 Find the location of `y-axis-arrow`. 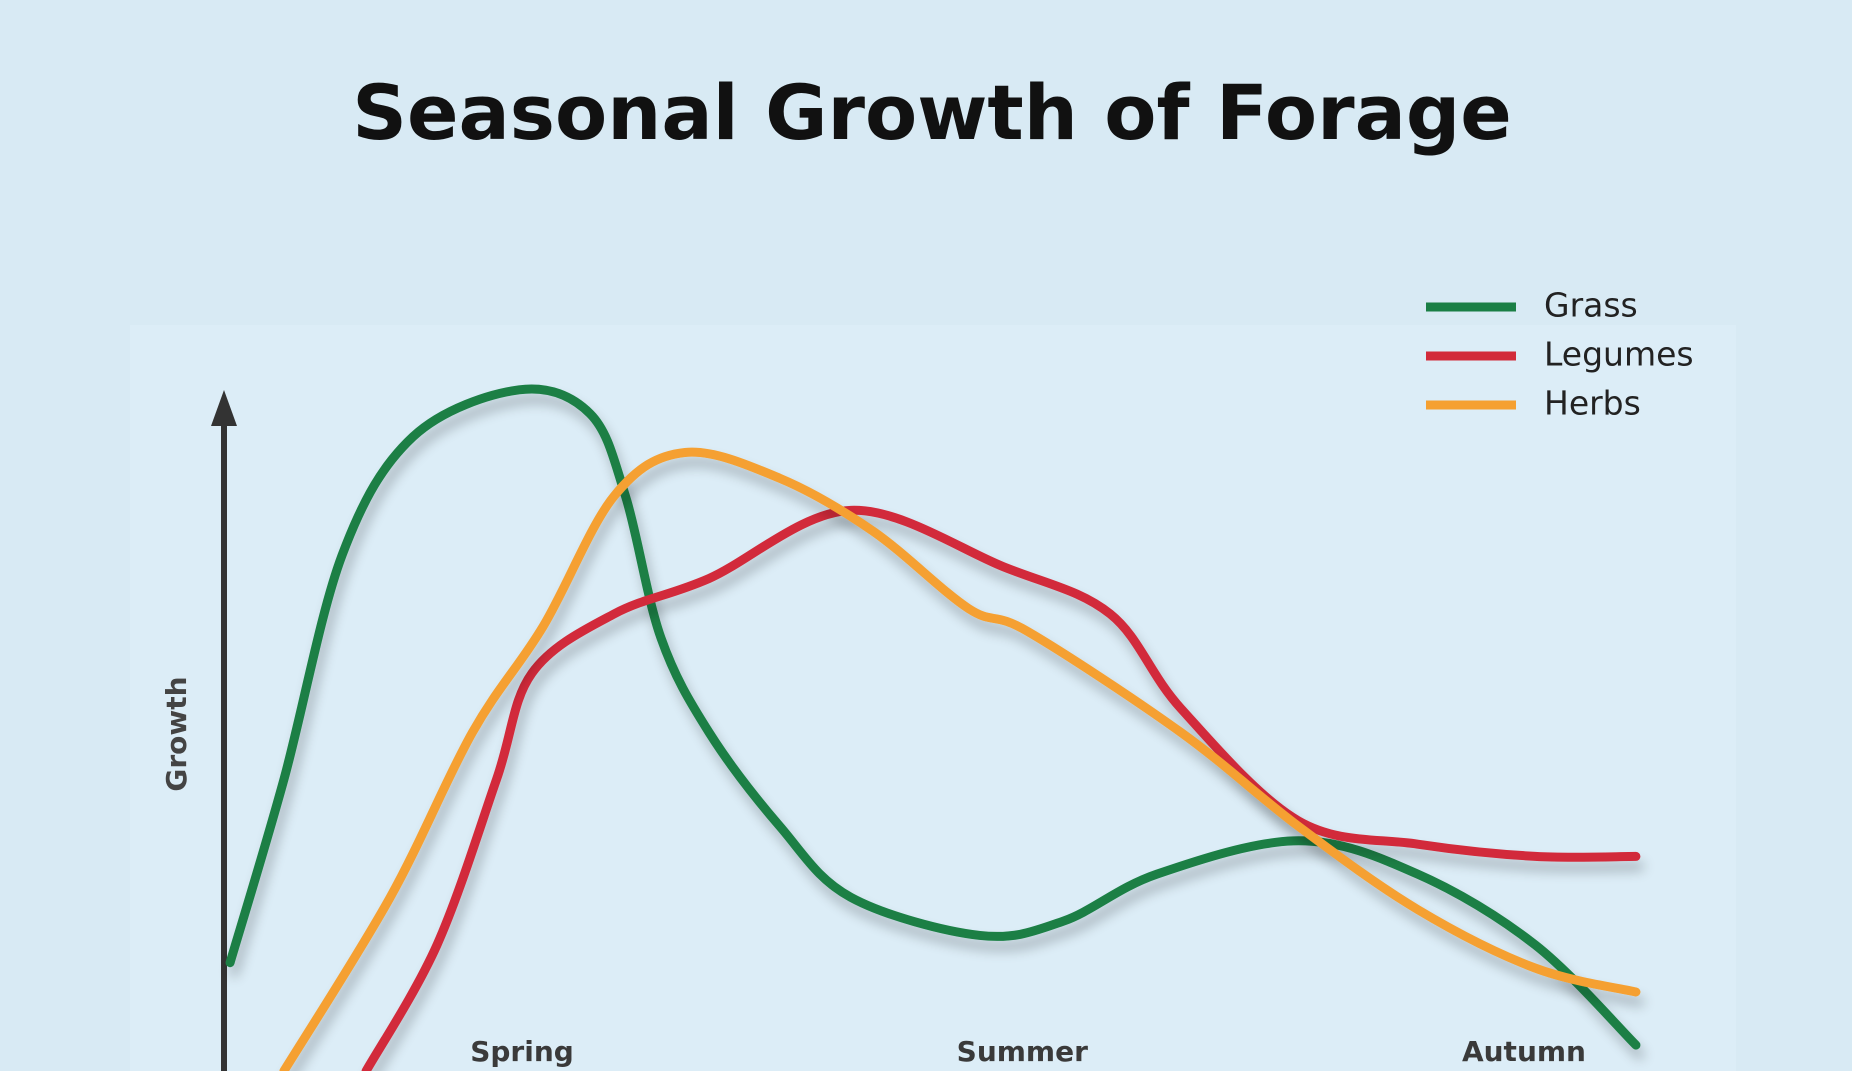

y-axis-arrow is located at coordinates (224, 408).